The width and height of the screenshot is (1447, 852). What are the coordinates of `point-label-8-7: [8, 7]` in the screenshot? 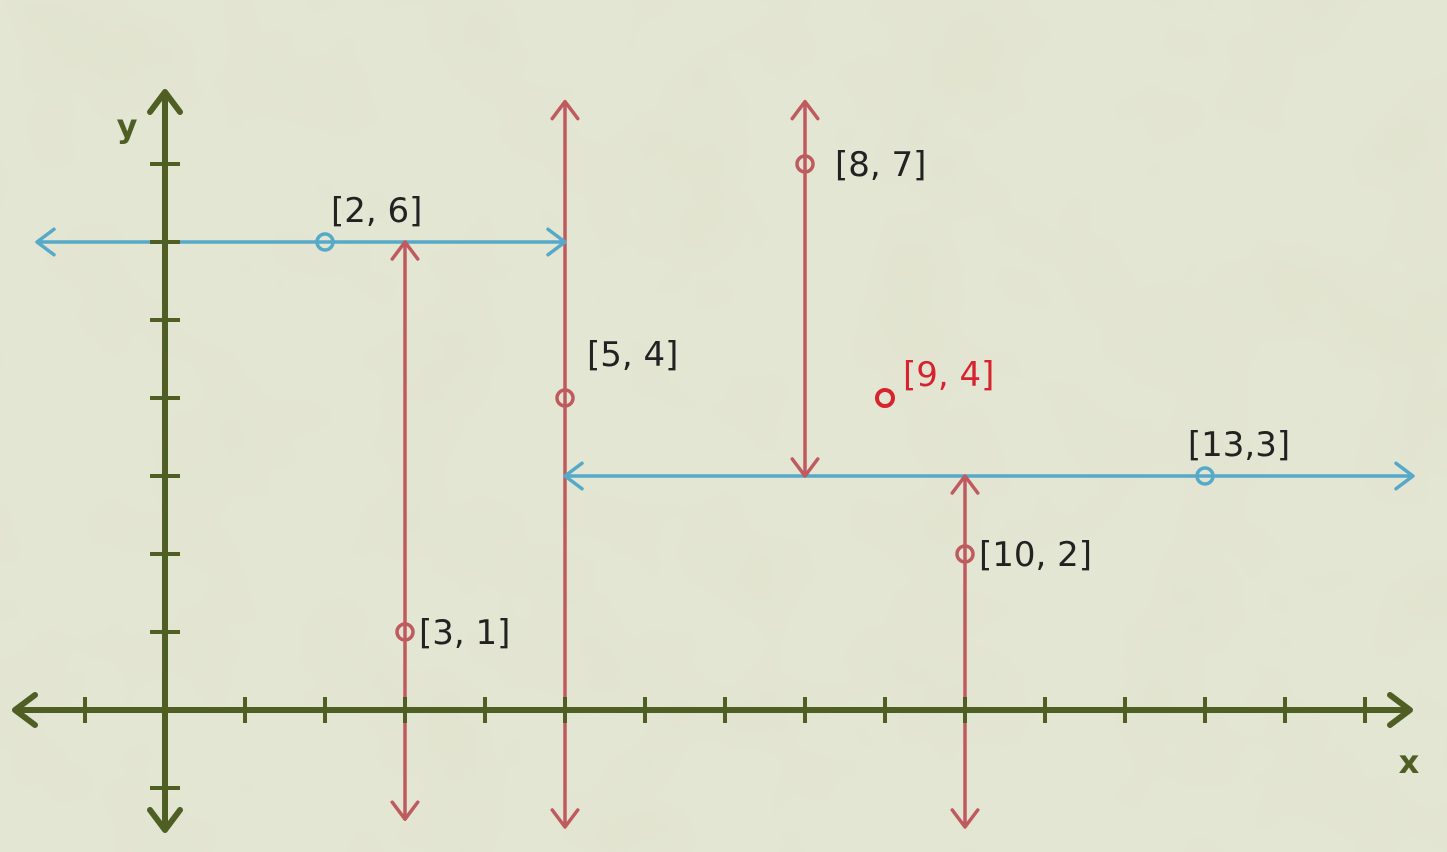 It's located at (880, 165).